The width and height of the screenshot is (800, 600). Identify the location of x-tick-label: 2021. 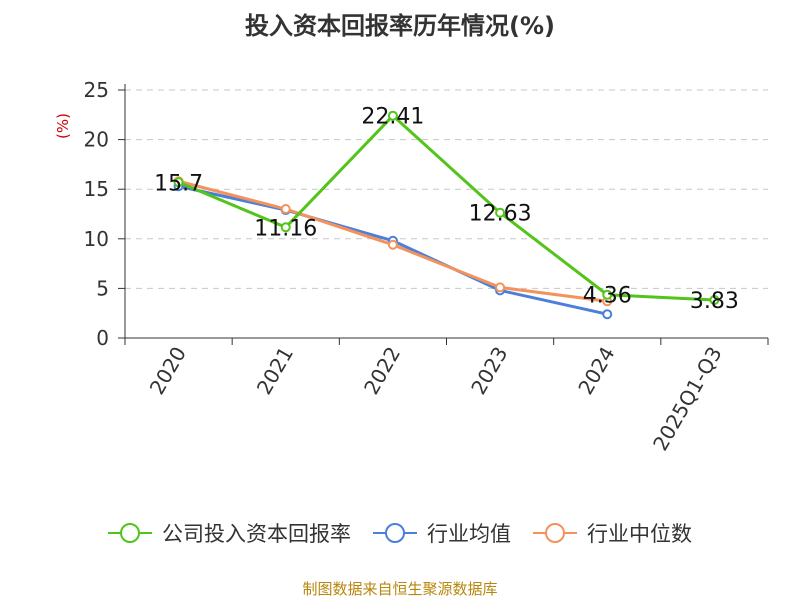
(275, 371).